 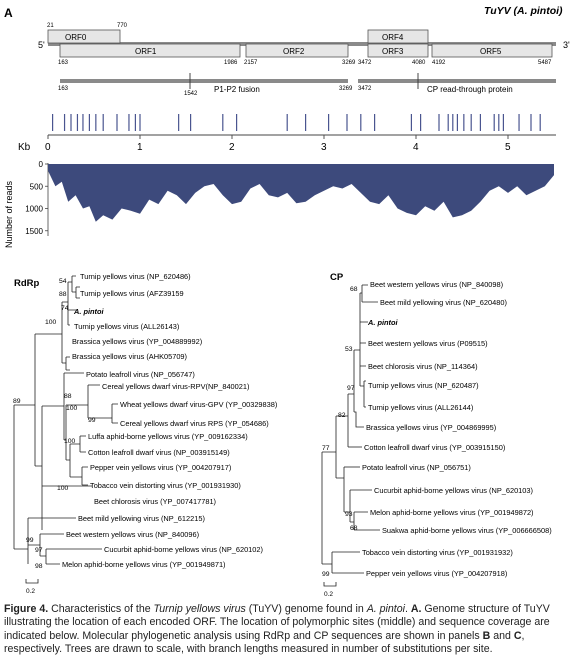 What do you see at coordinates (346, 89) in the screenshot?
I see `p1-p2-fusion-end: 3269` at bounding box center [346, 89].